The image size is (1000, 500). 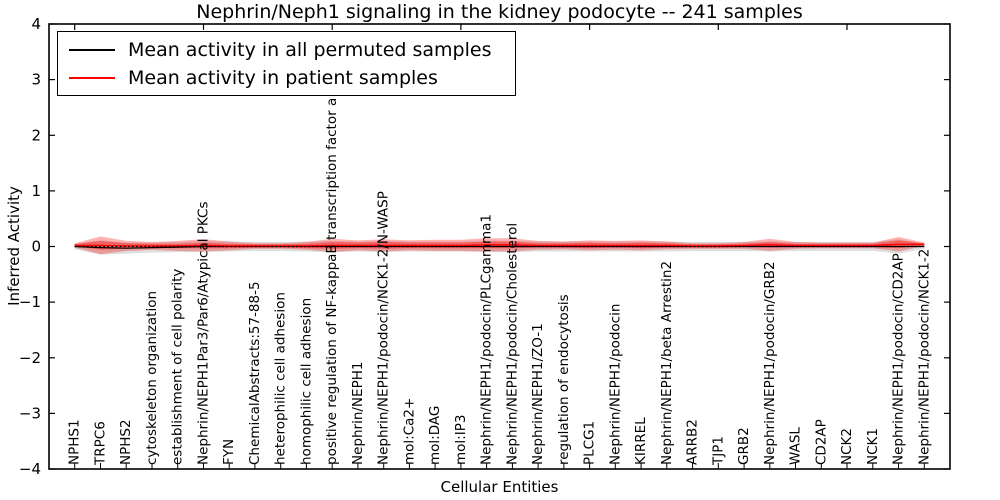 I want to click on x-tick-label: mol:Ca2+, so click(x=409, y=431).